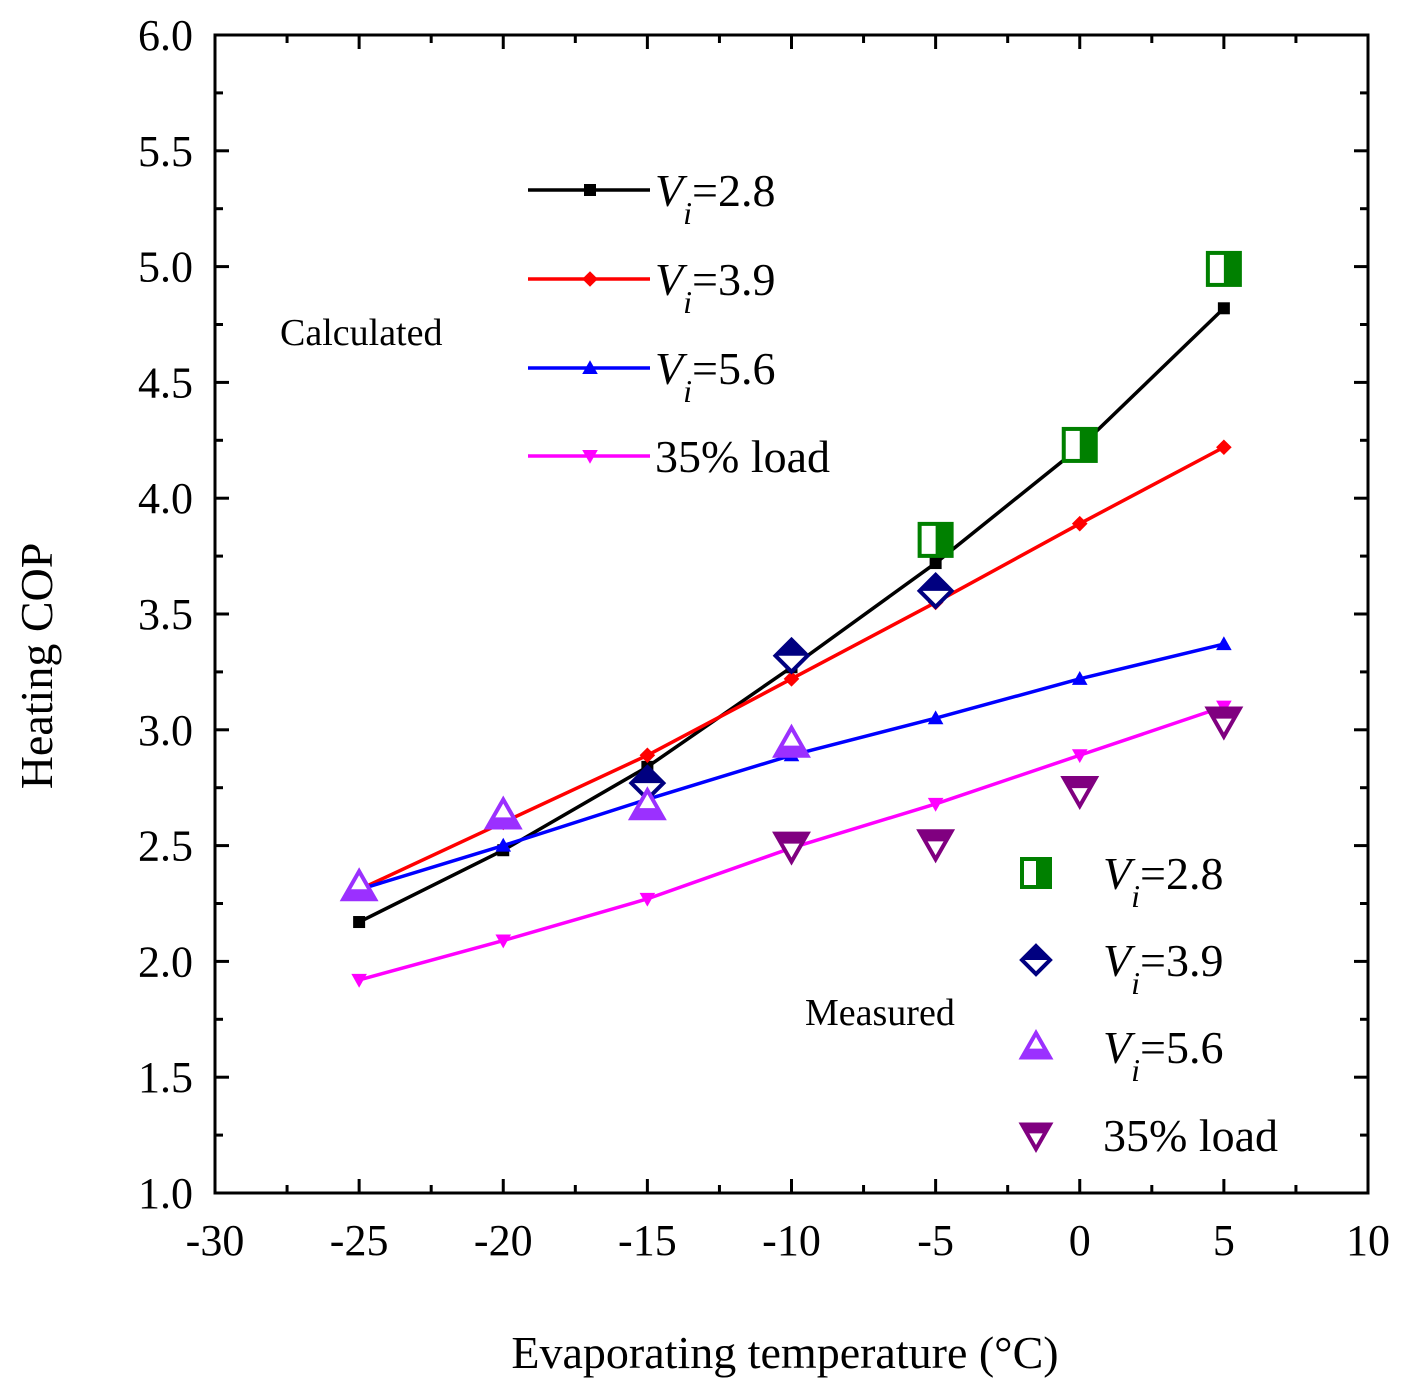 The image size is (1406, 1393). Describe the element at coordinates (651, 287) in the screenshot. I see `legend-calculated-entry: Vi=3.9` at that location.